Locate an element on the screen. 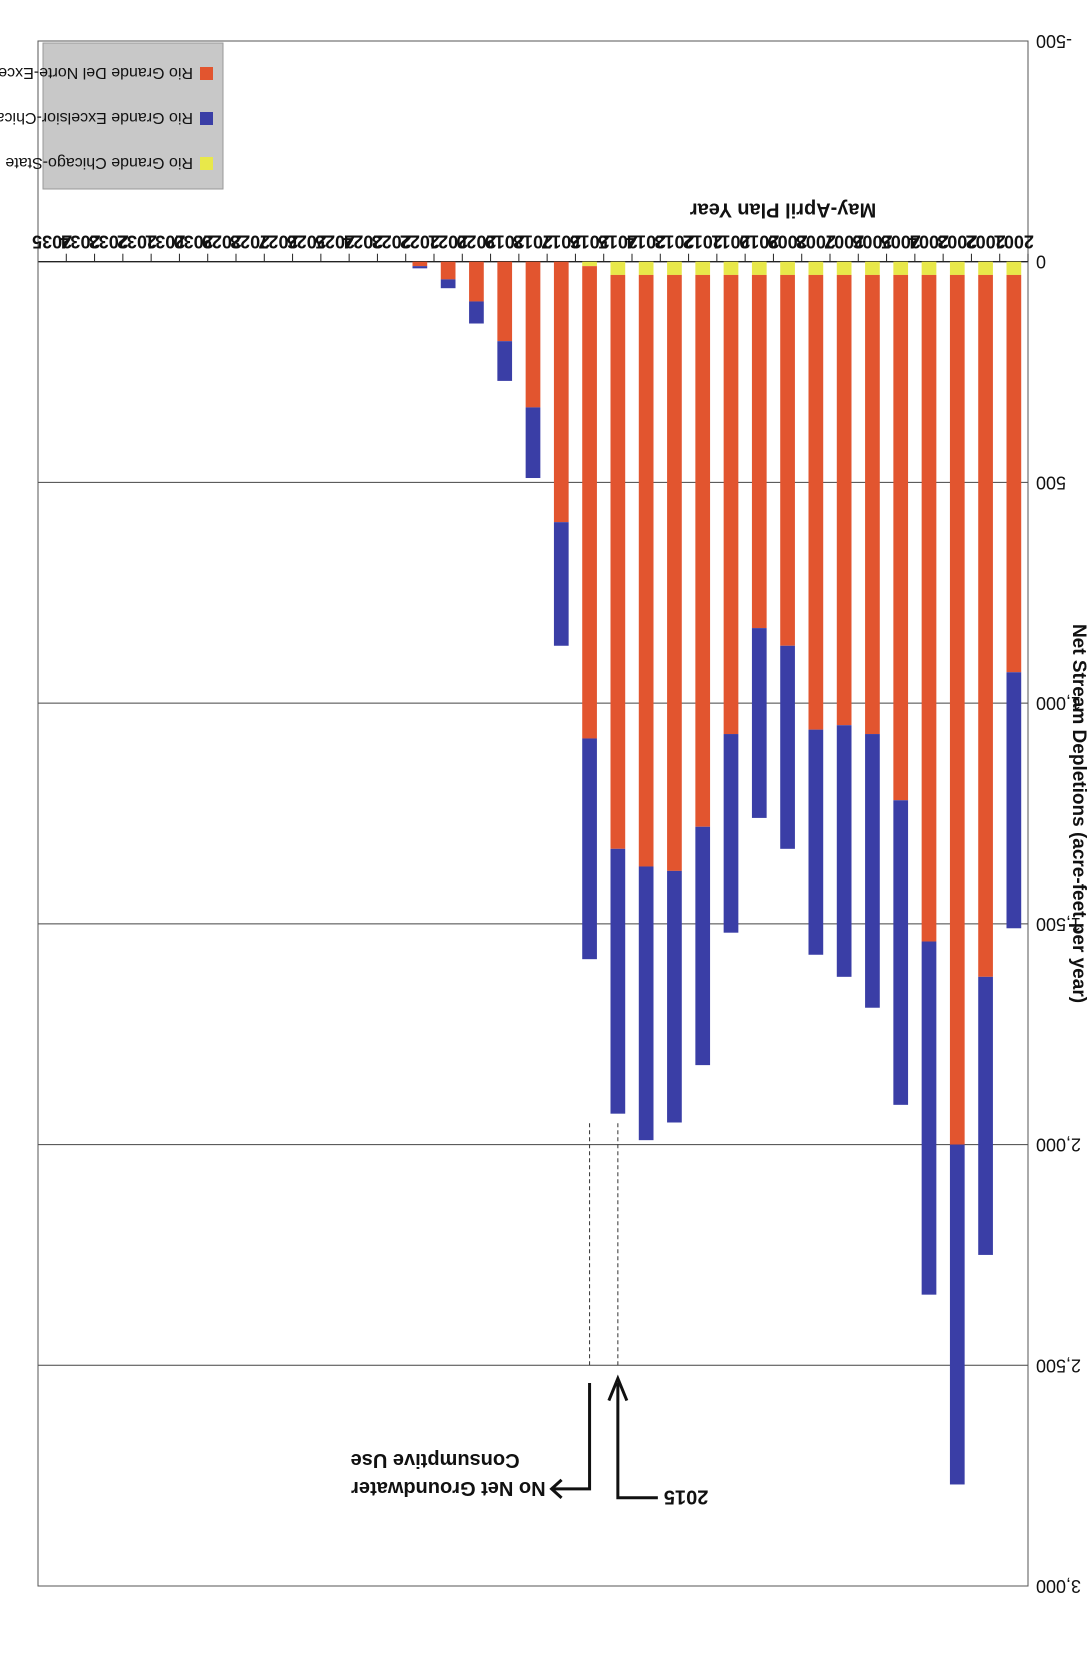  x-tick-label: 2011 is located at coordinates (730, 242).